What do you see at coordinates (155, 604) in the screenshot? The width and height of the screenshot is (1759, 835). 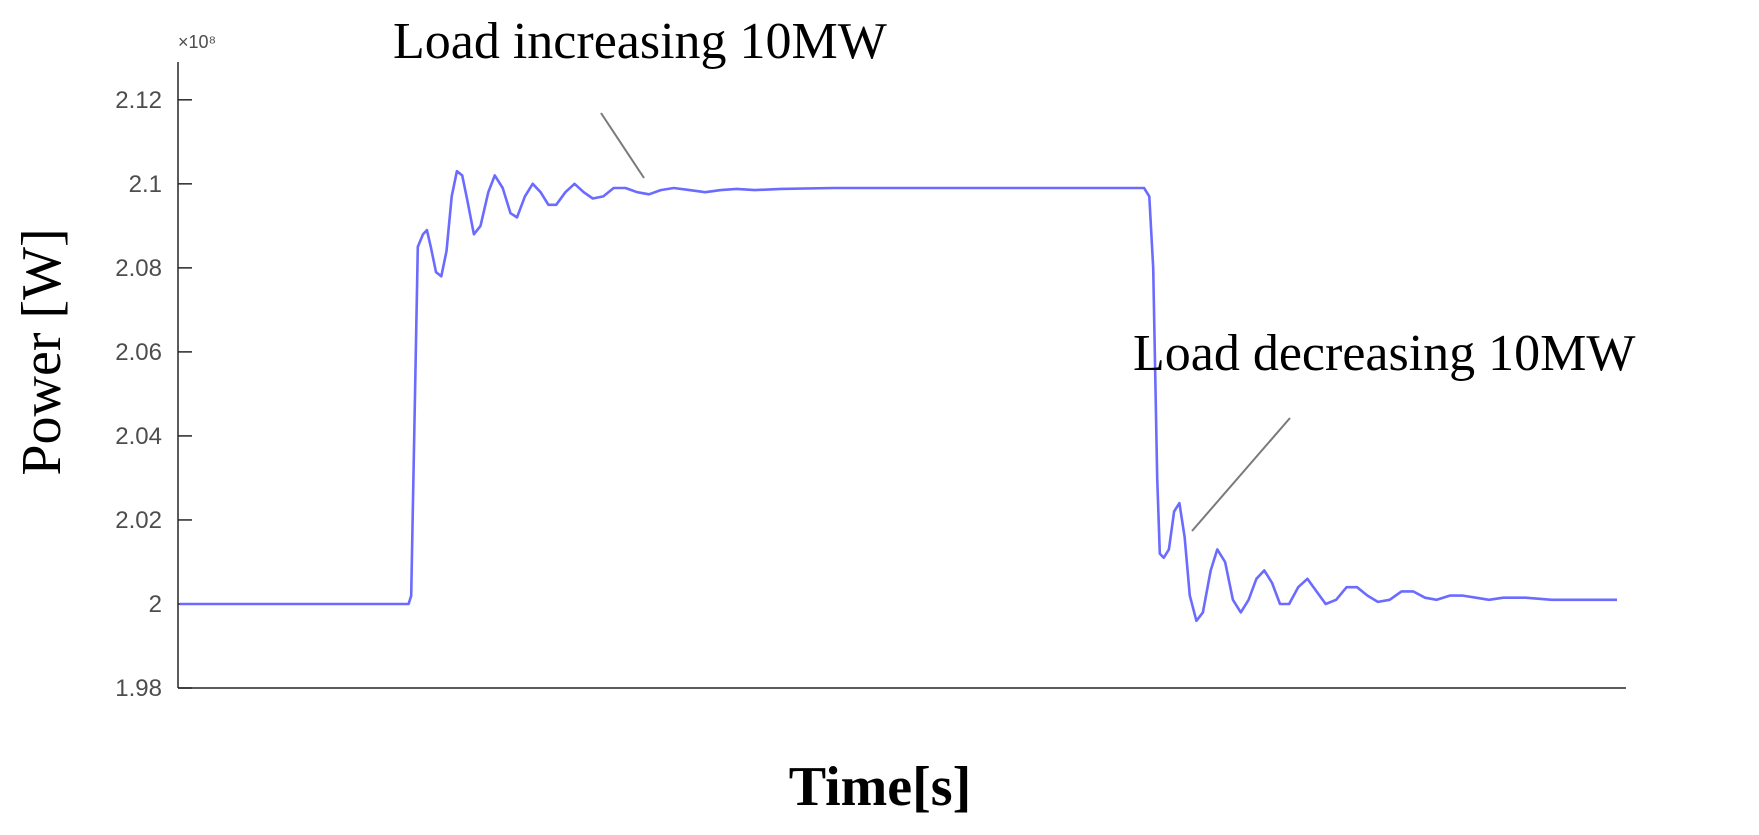 I see `y-tick-label: 2` at bounding box center [155, 604].